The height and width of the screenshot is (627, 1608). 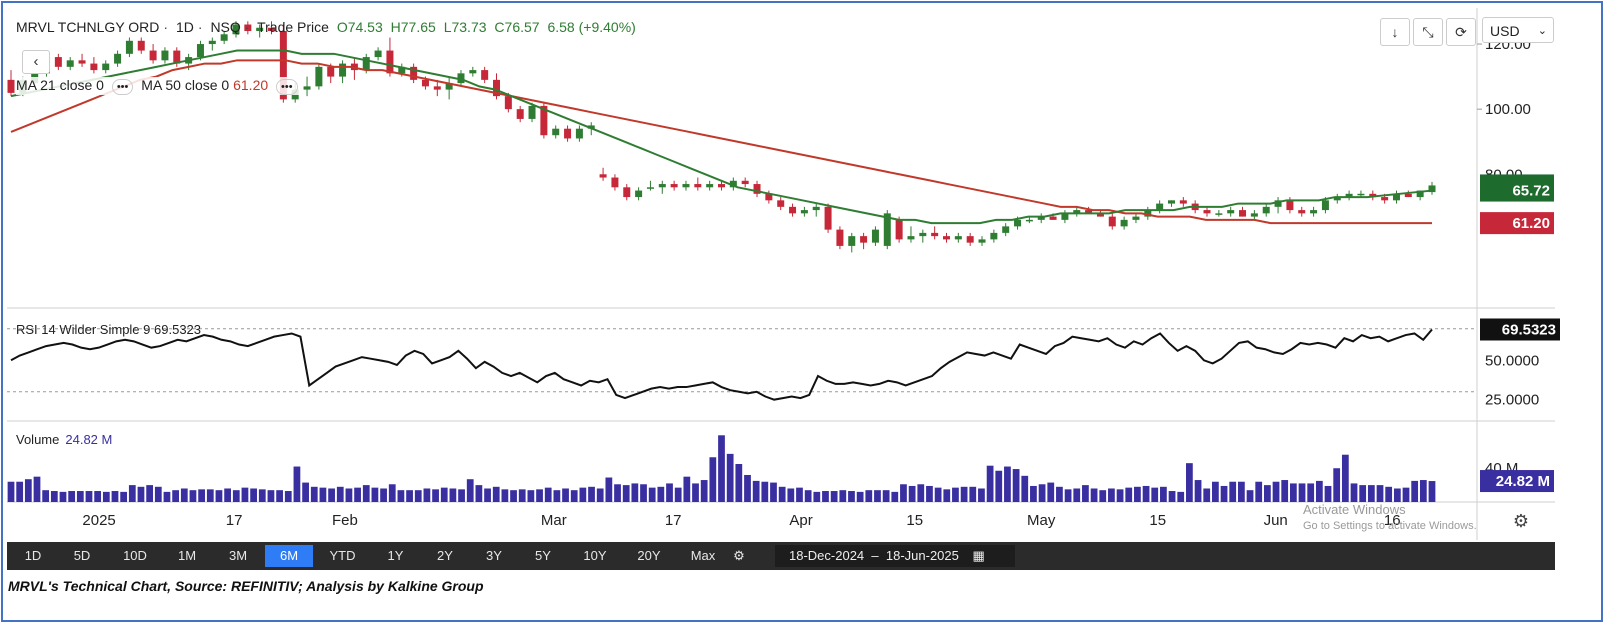 I want to click on range-button-max: Max, so click(x=703, y=555).